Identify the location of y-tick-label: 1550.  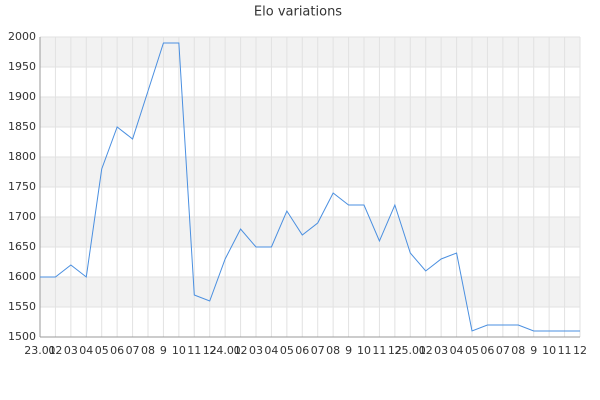
(22, 306).